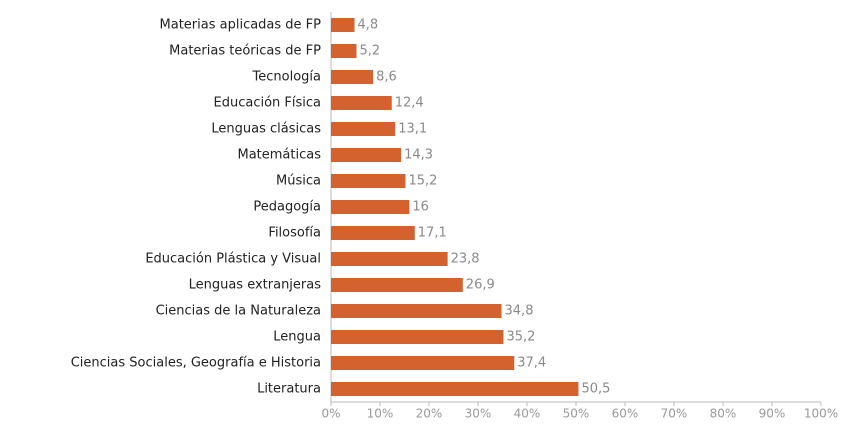  Describe the element at coordinates (245, 51) in the screenshot. I see `category-label: Materias teóricas de FP` at that location.